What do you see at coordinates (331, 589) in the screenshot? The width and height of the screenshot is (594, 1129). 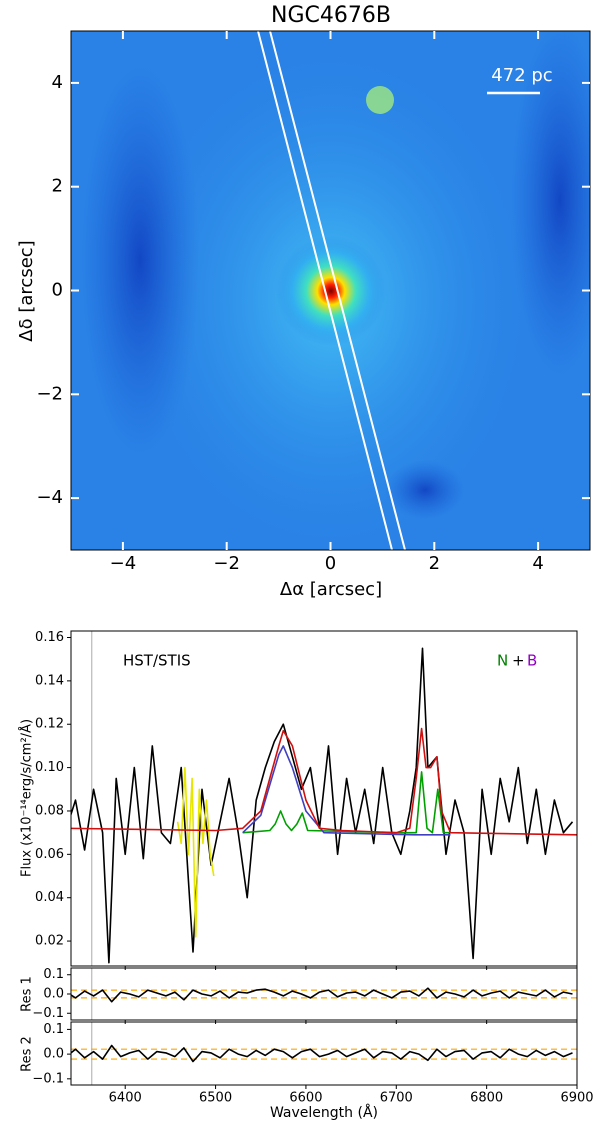 I see `x-axis-label: Δα [arcsec]` at bounding box center [331, 589].